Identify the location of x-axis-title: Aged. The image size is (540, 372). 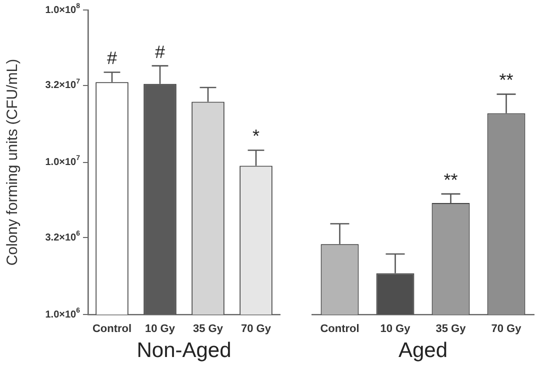
(423, 350).